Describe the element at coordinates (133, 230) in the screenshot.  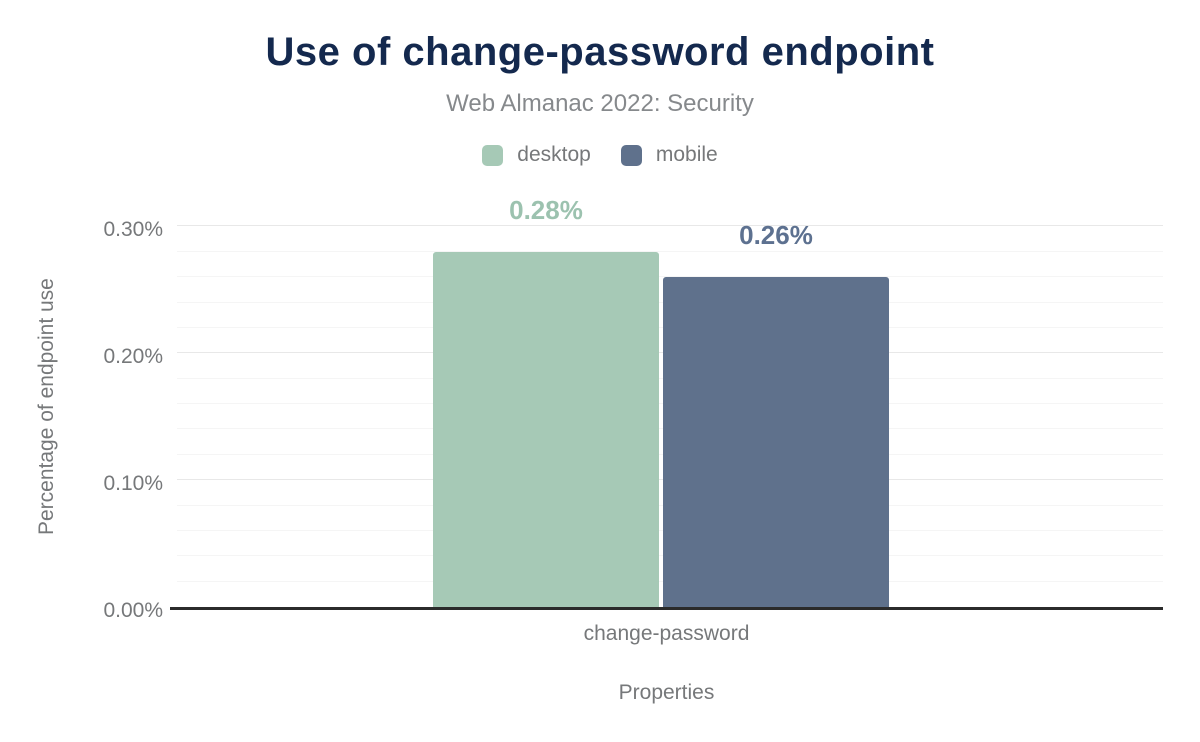
I see `y-tick-label: 0.30%` at that location.